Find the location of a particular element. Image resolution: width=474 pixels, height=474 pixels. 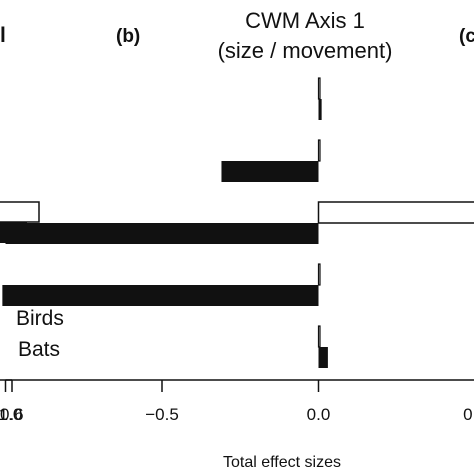

panel-b-title-line1: CWM Axis 1 is located at coordinates (305, 20).